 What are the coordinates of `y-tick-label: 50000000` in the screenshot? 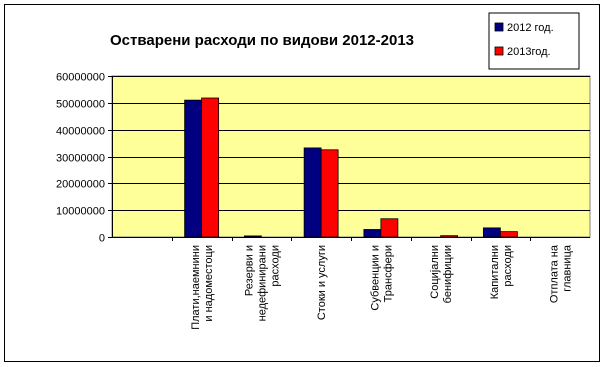 It's located at (80, 105).